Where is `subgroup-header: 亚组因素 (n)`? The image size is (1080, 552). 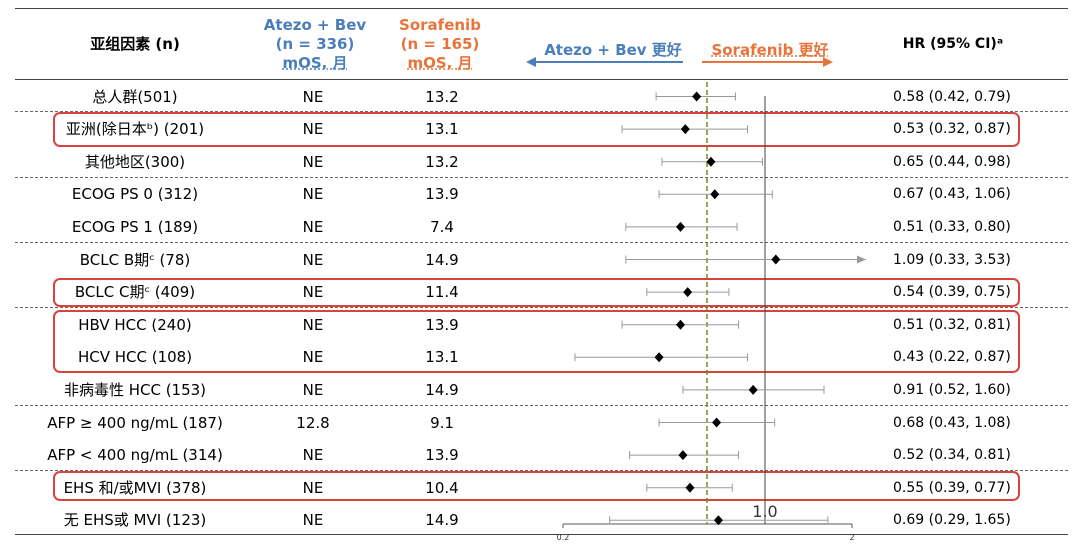
subgroup-header: 亚组因素 (n) is located at coordinates (135, 44).